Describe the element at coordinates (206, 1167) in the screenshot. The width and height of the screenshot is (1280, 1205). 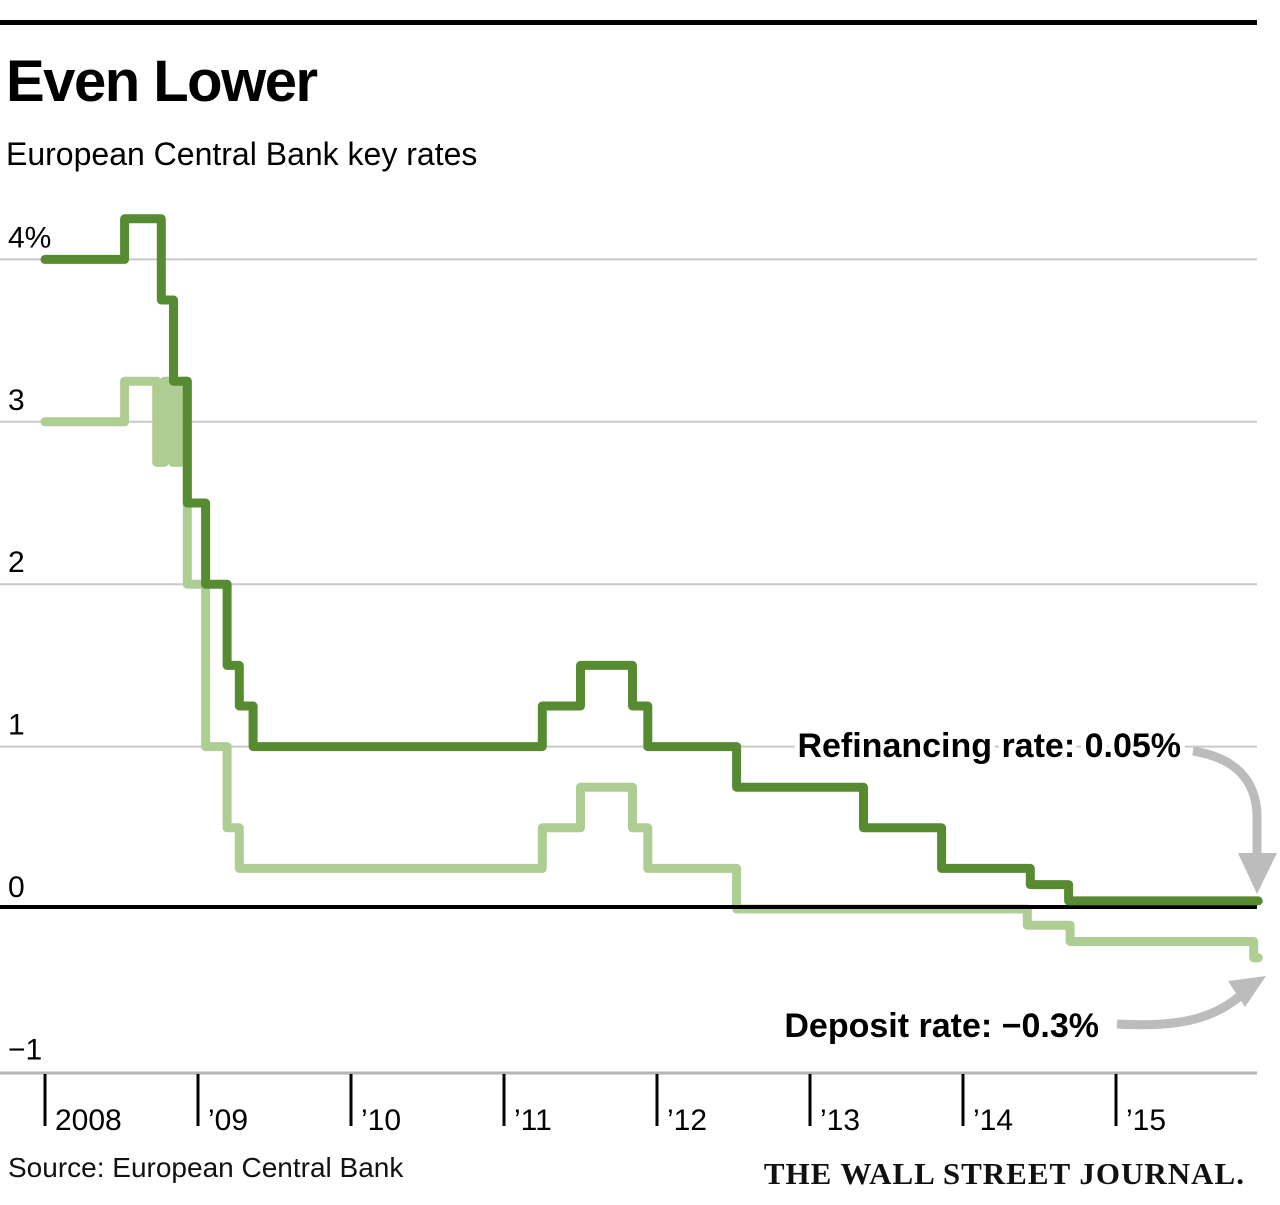
I see `source-note: Source: European Central Bank` at that location.